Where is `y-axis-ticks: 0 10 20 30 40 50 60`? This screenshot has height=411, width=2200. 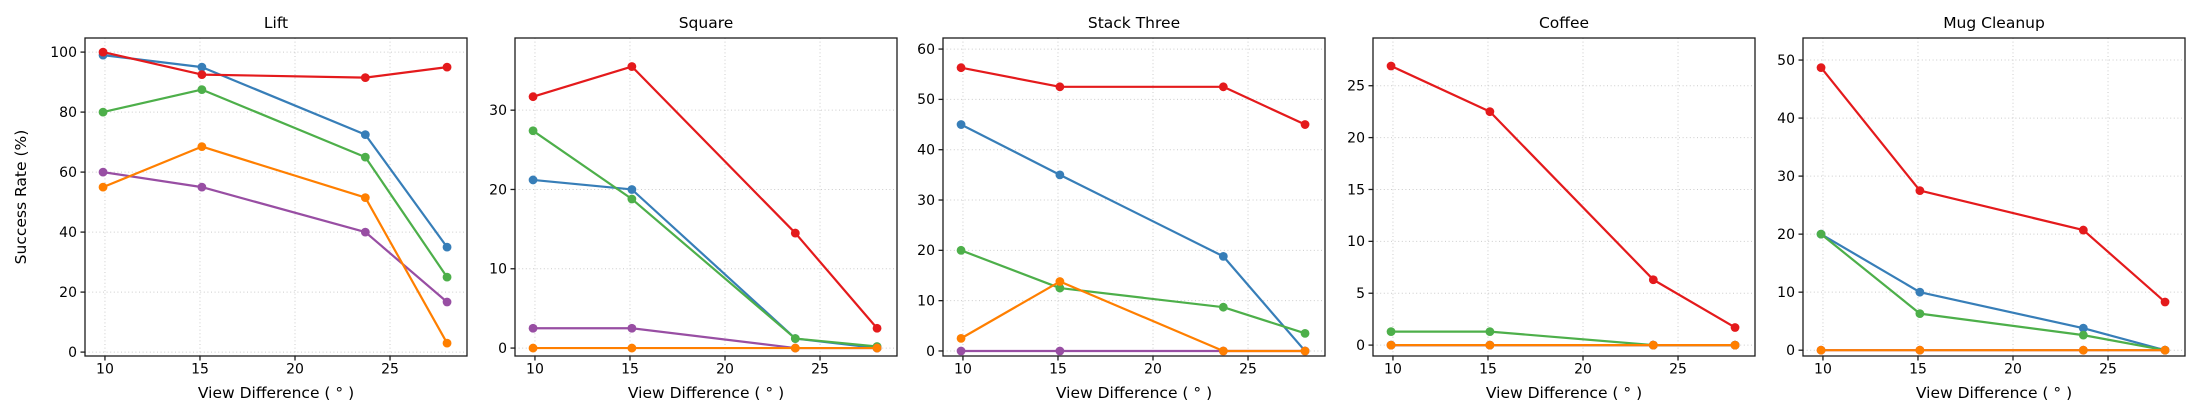
y-axis-ticks: 0 10 20 30 40 50 60 is located at coordinates (930, 201).